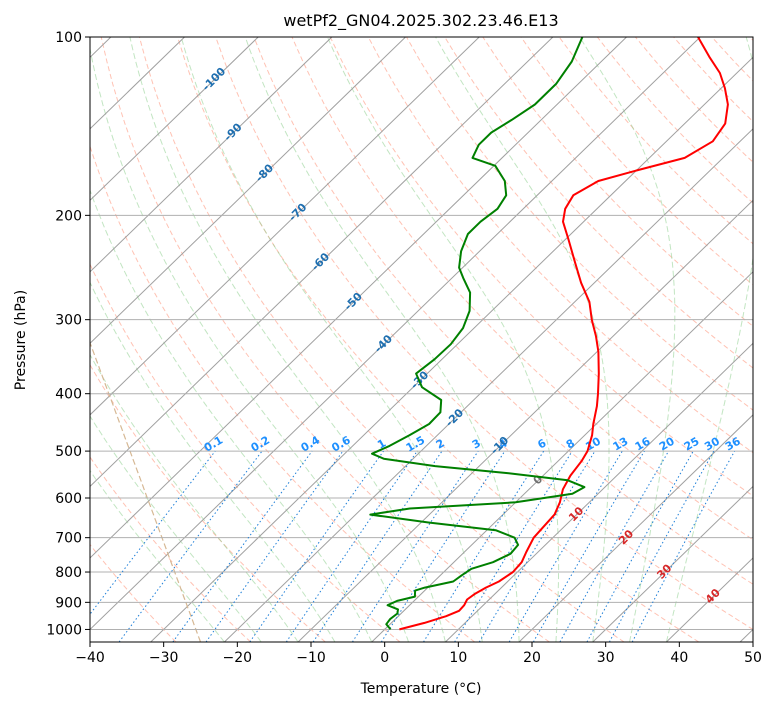 Image resolution: width=775 pixels, height=712 pixels. What do you see at coordinates (21, 340) in the screenshot?
I see `y-axis-label: Pressure (hPa)` at bounding box center [21, 340].